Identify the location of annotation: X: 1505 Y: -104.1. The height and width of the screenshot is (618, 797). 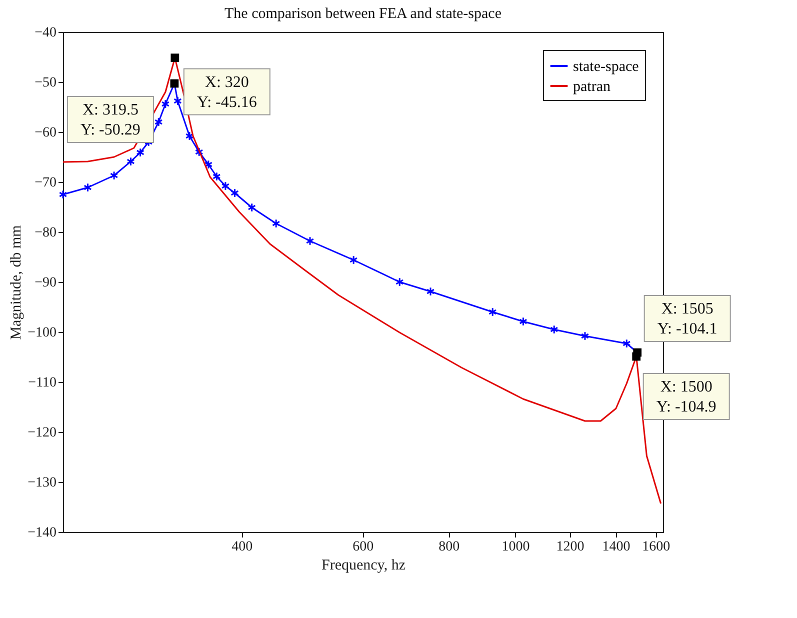
(687, 319).